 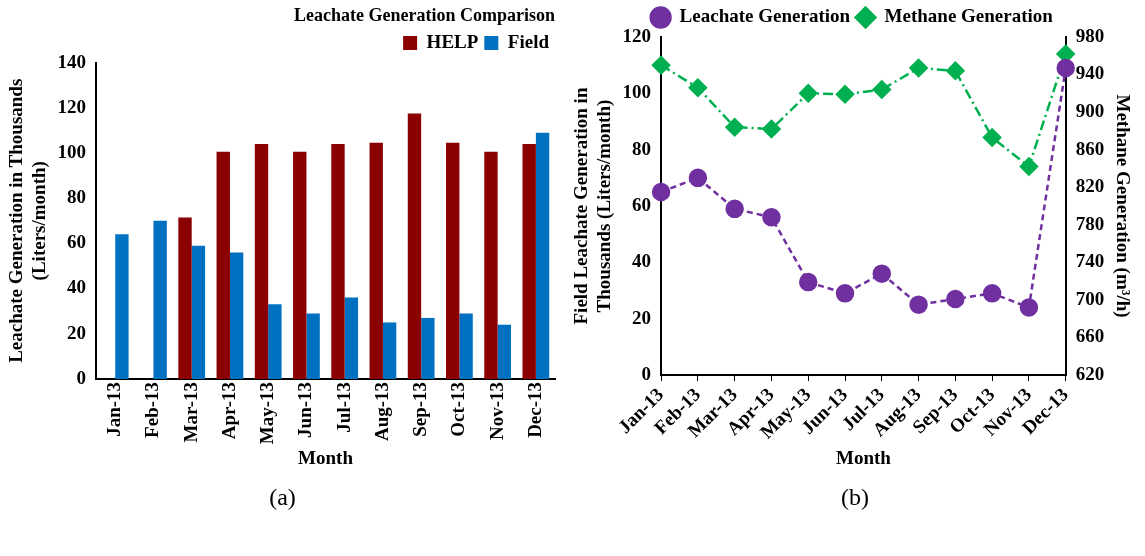 I want to click on x-tick-label: Oct-13, so click(x=458, y=409).